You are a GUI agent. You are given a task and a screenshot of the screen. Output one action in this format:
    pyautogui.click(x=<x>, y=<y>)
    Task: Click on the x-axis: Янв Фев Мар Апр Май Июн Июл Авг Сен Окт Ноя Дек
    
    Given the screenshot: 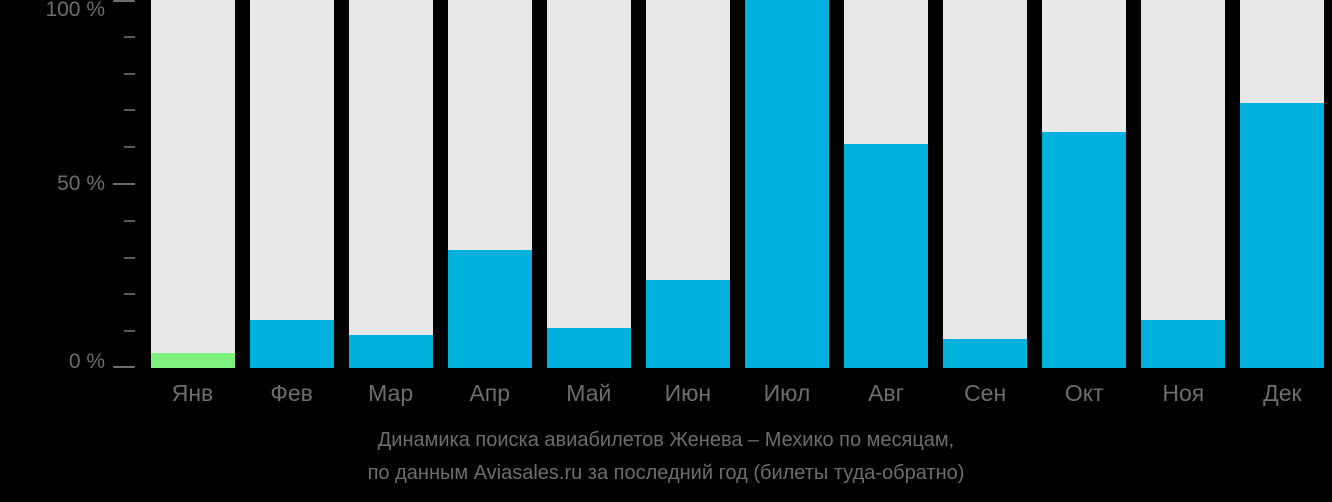 What is the action you would take?
    pyautogui.click(x=737, y=395)
    